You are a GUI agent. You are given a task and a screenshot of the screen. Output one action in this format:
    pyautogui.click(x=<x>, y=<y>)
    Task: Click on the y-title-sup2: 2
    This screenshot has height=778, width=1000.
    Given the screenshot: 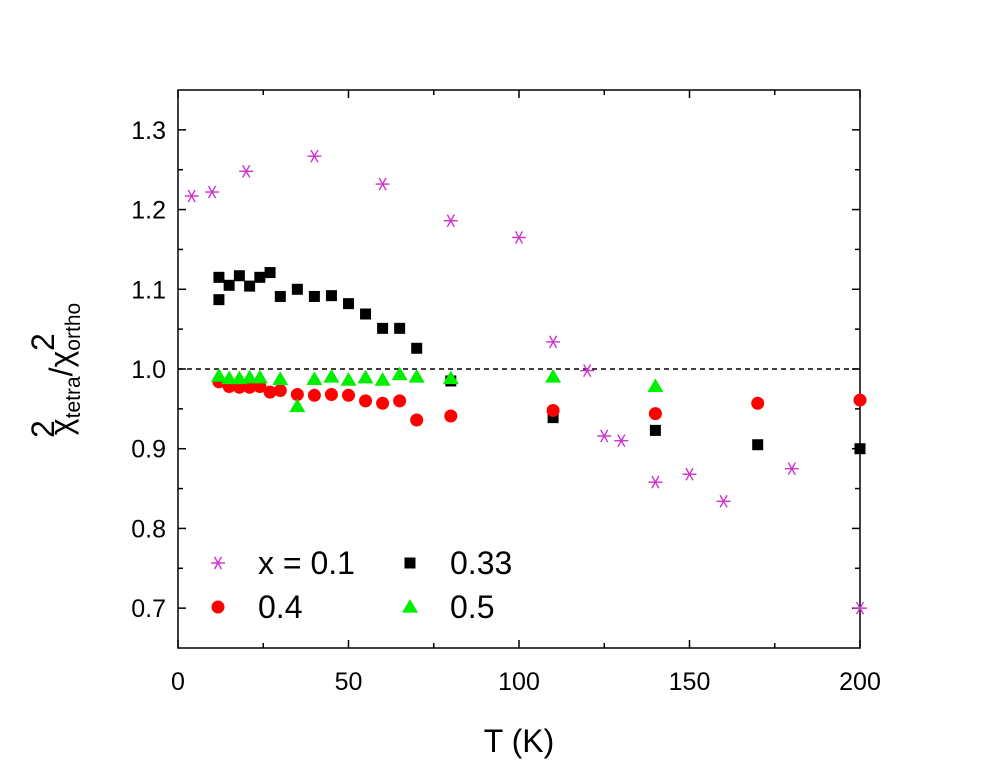 What is the action you would take?
    pyautogui.click(x=43, y=342)
    